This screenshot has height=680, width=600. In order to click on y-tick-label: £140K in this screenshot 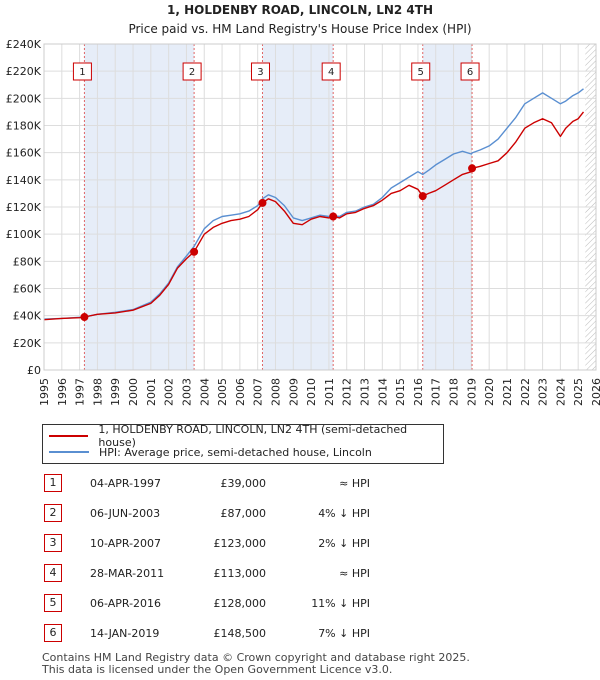, I will do `click(24, 180)`.